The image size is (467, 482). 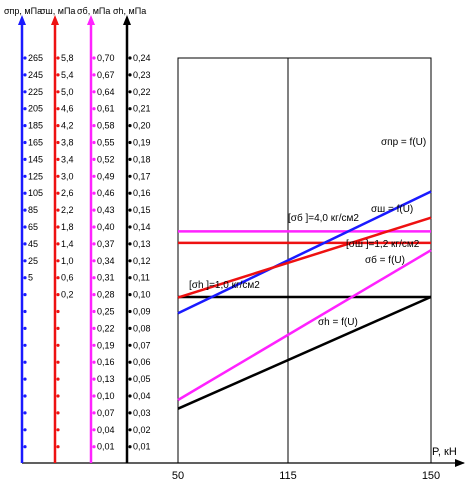 I want to click on scale-label-pr: 205, so click(x=35, y=109).